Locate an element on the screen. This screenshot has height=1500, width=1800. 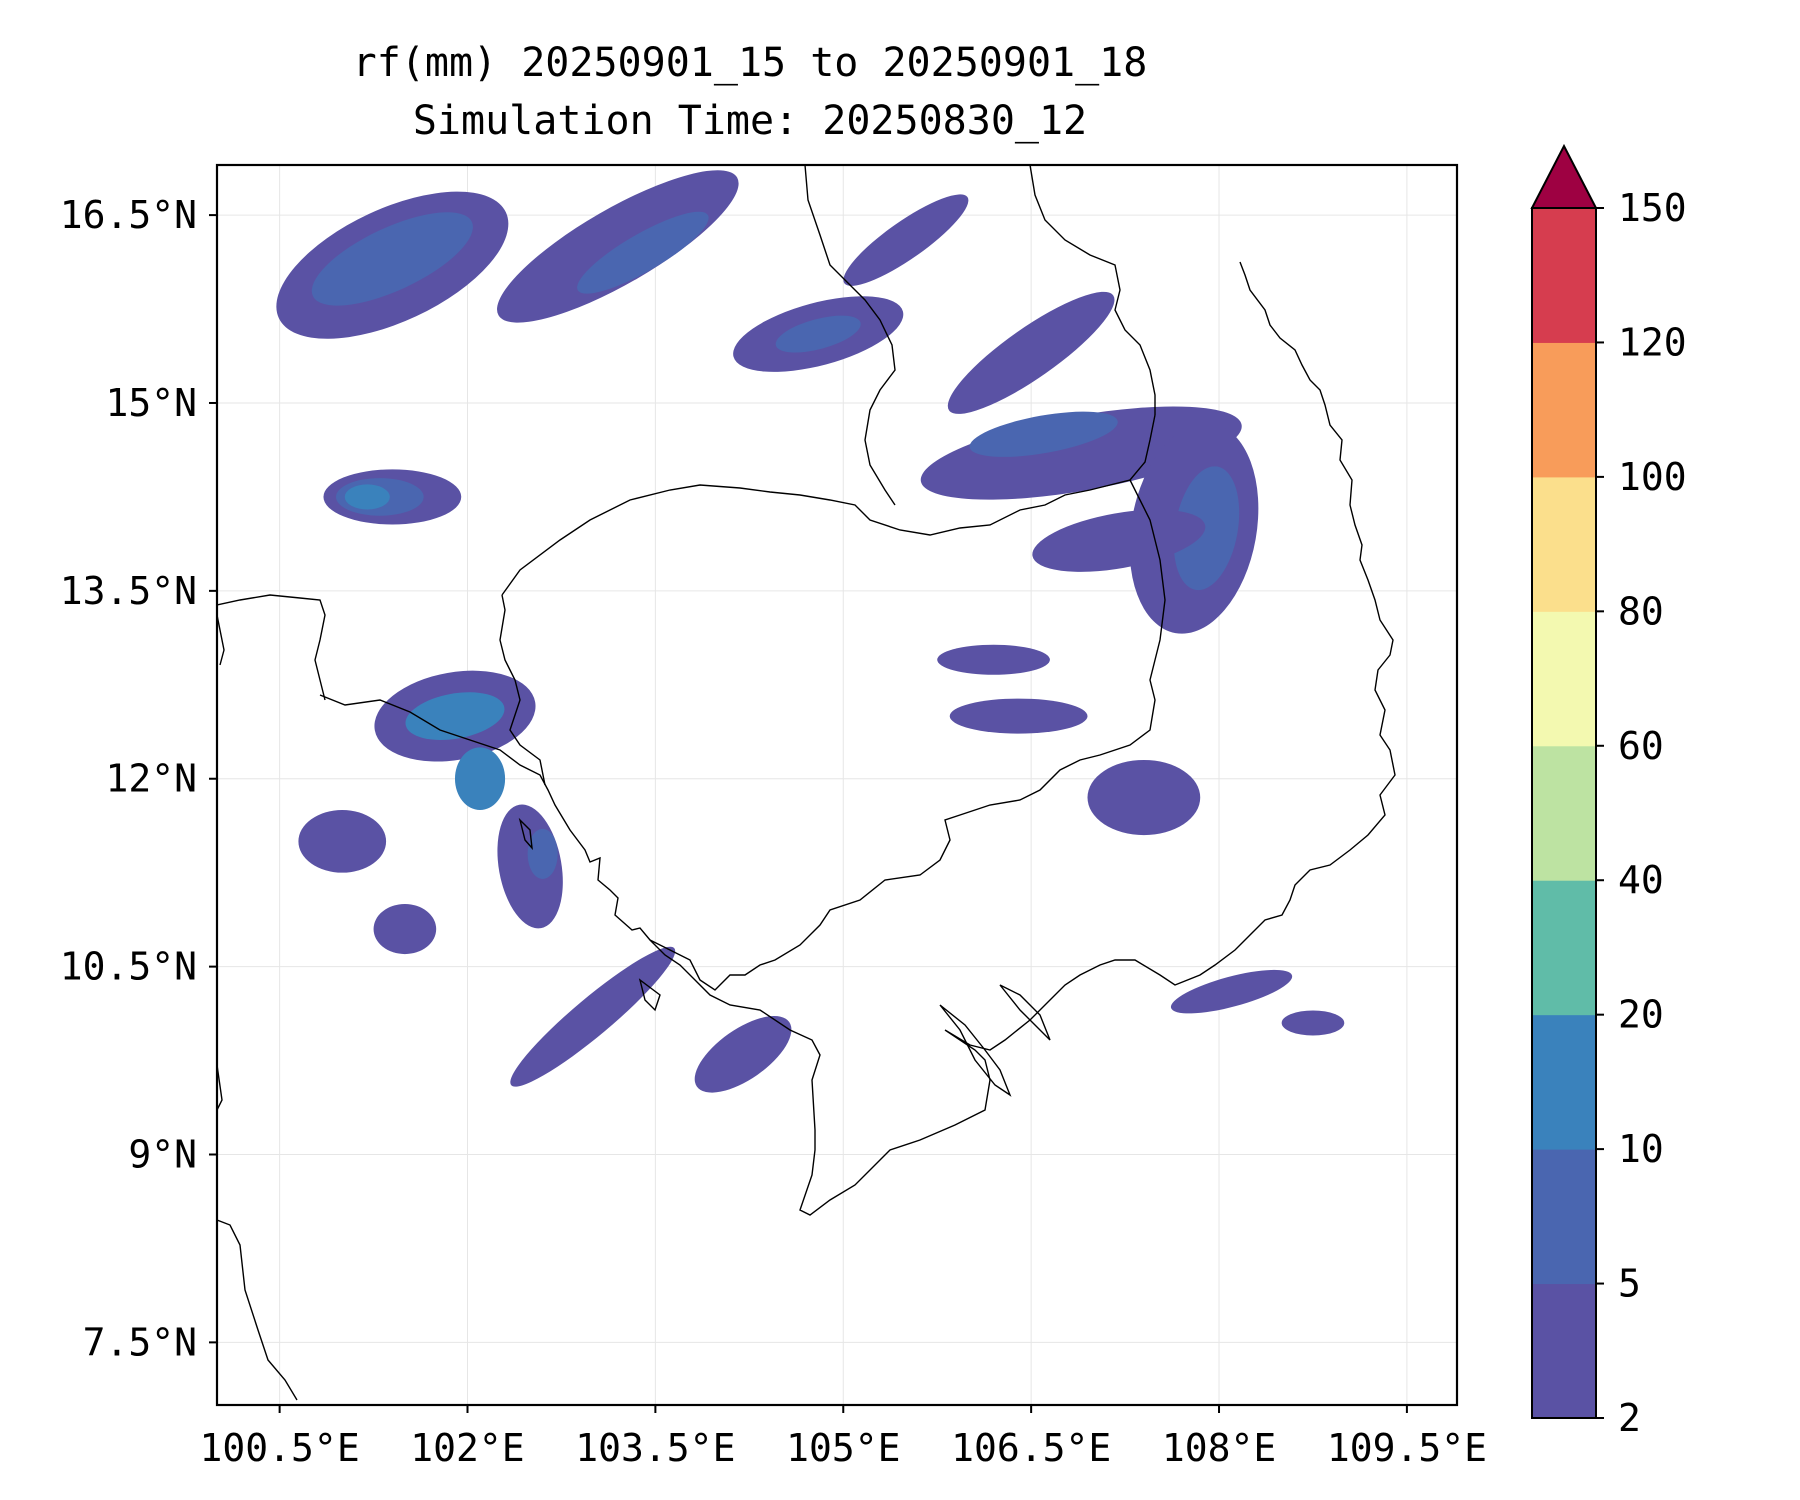
border-cambodia-vietnam is located at coordinates (907, 735).